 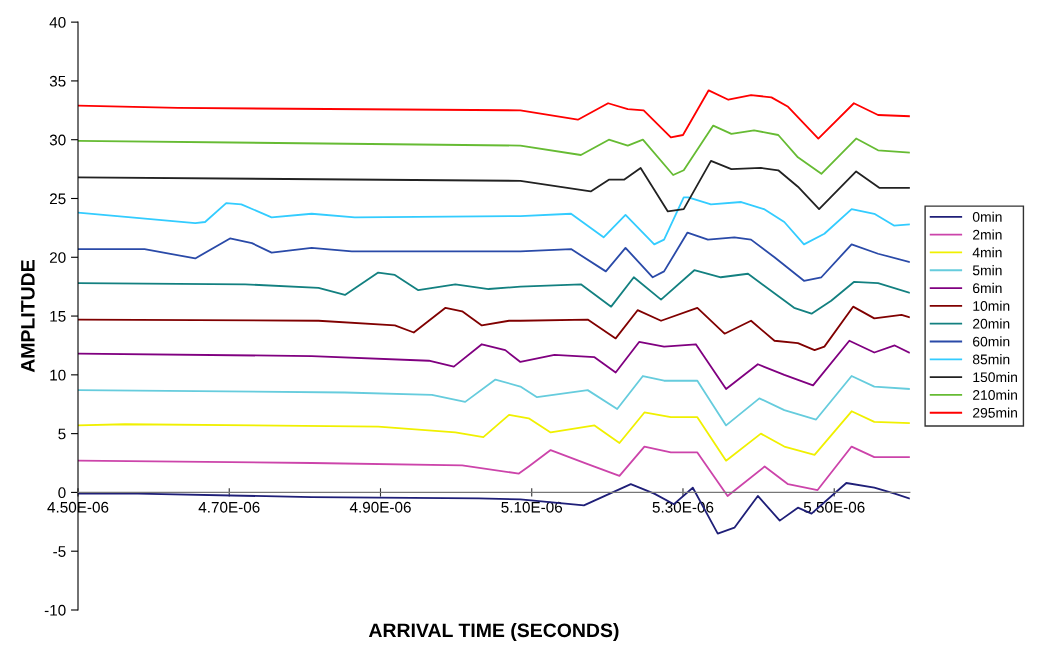 What do you see at coordinates (58, 316) in the screenshot?
I see `y-tick-label: 15` at bounding box center [58, 316].